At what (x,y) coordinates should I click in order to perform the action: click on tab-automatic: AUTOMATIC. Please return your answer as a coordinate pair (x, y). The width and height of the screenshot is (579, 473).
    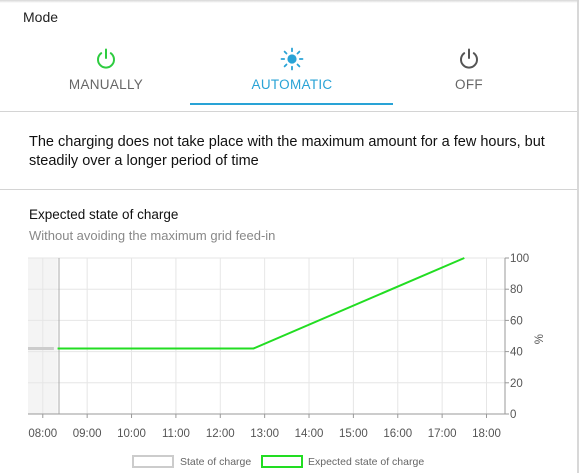
    Looking at the image, I should click on (292, 75).